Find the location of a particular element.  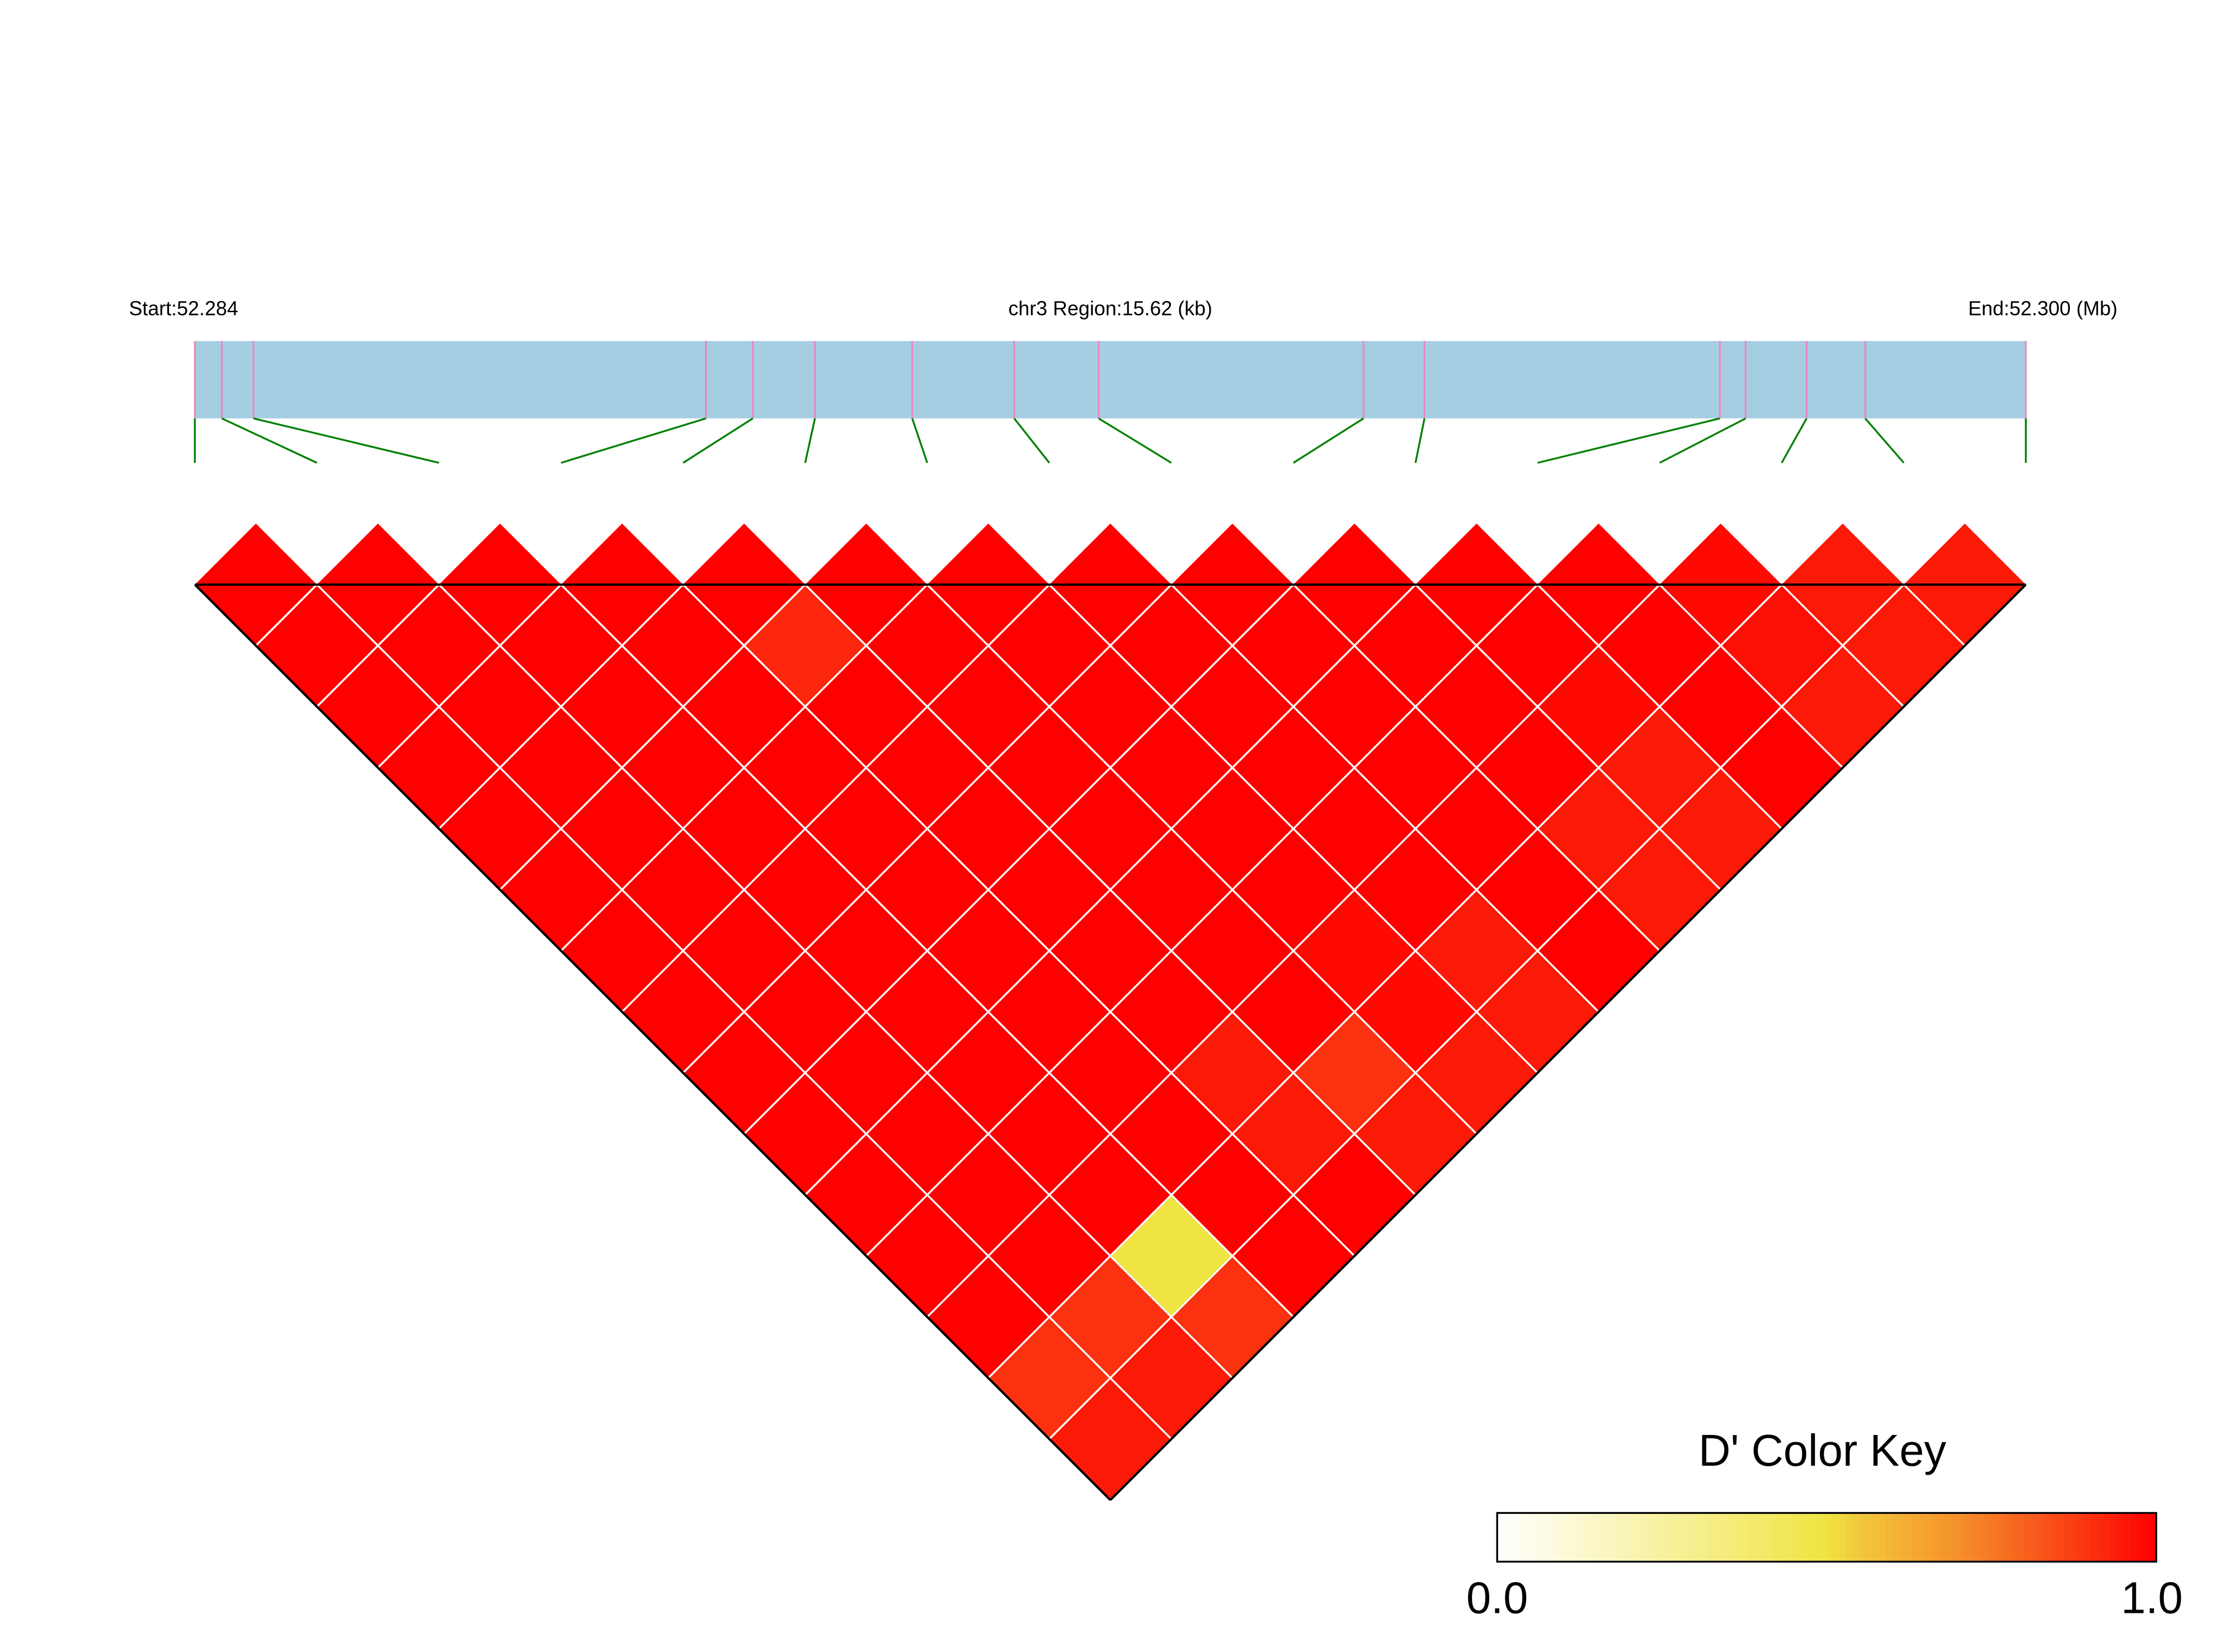

region-start-label: Start:52.284 is located at coordinates (183, 309).